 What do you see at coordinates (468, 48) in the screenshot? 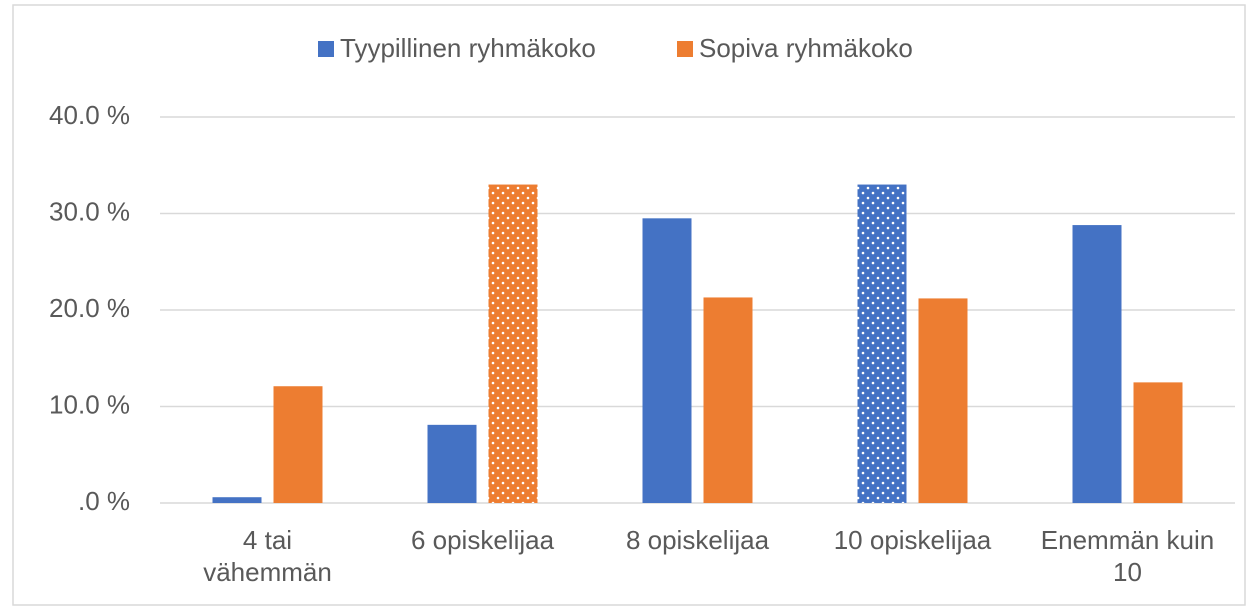
I see `legend-label: Tyypillinen ryhmäkoko` at bounding box center [468, 48].